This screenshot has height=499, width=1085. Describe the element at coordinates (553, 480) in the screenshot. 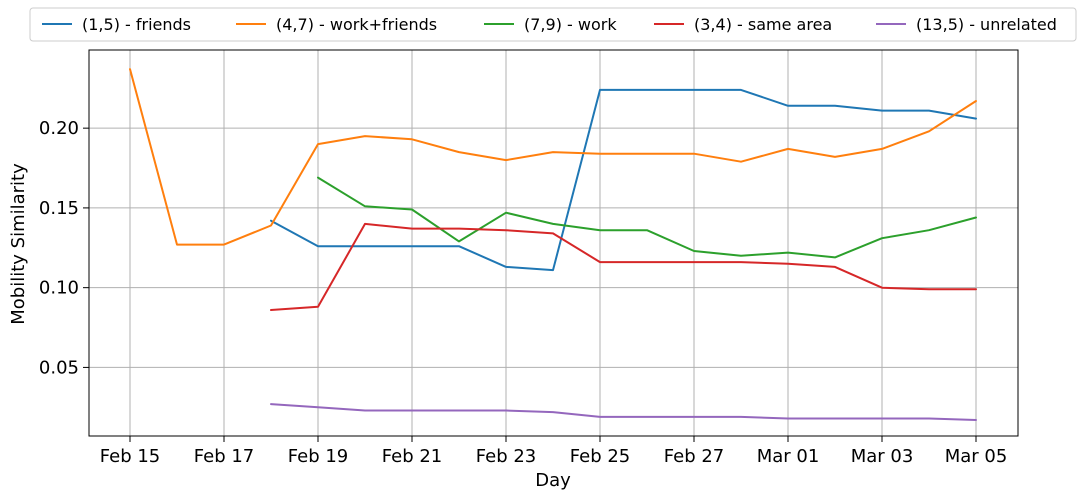

I see `x-axis-label: Day` at that location.